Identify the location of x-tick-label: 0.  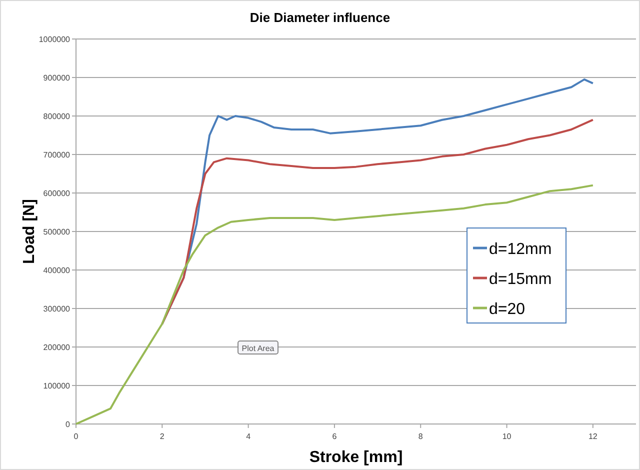
(76, 436).